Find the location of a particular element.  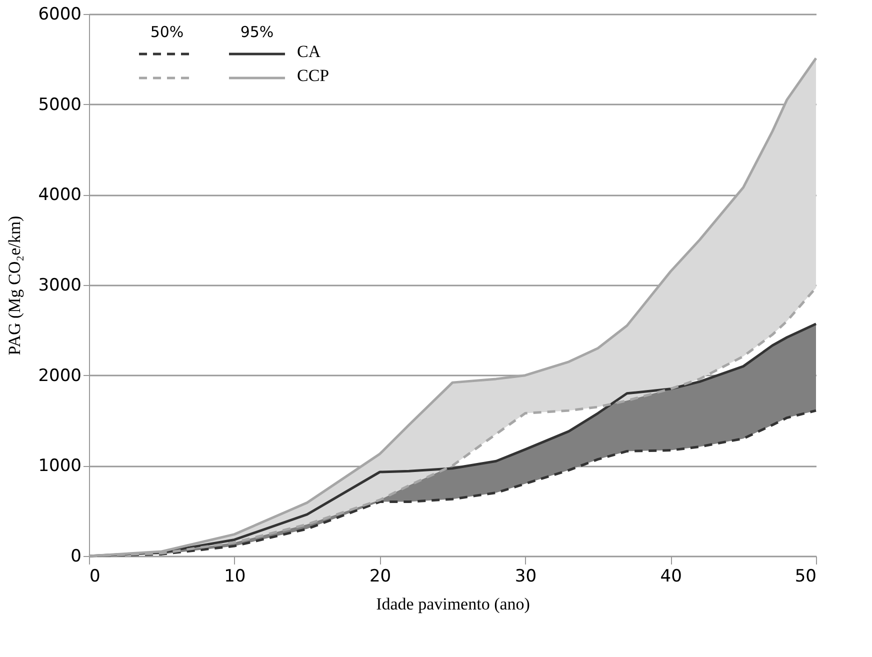

annotation: 95% is located at coordinates (257, 32).